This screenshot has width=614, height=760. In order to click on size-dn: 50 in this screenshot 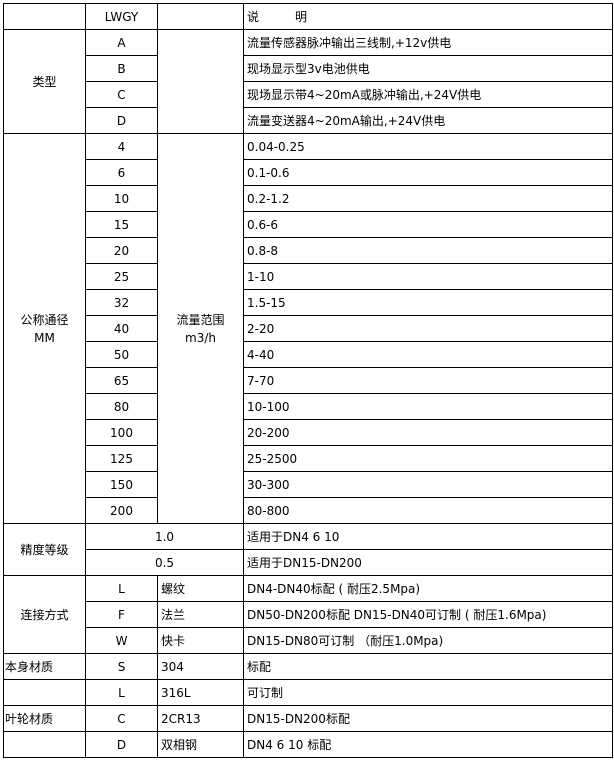, I will do `click(121, 354)`.